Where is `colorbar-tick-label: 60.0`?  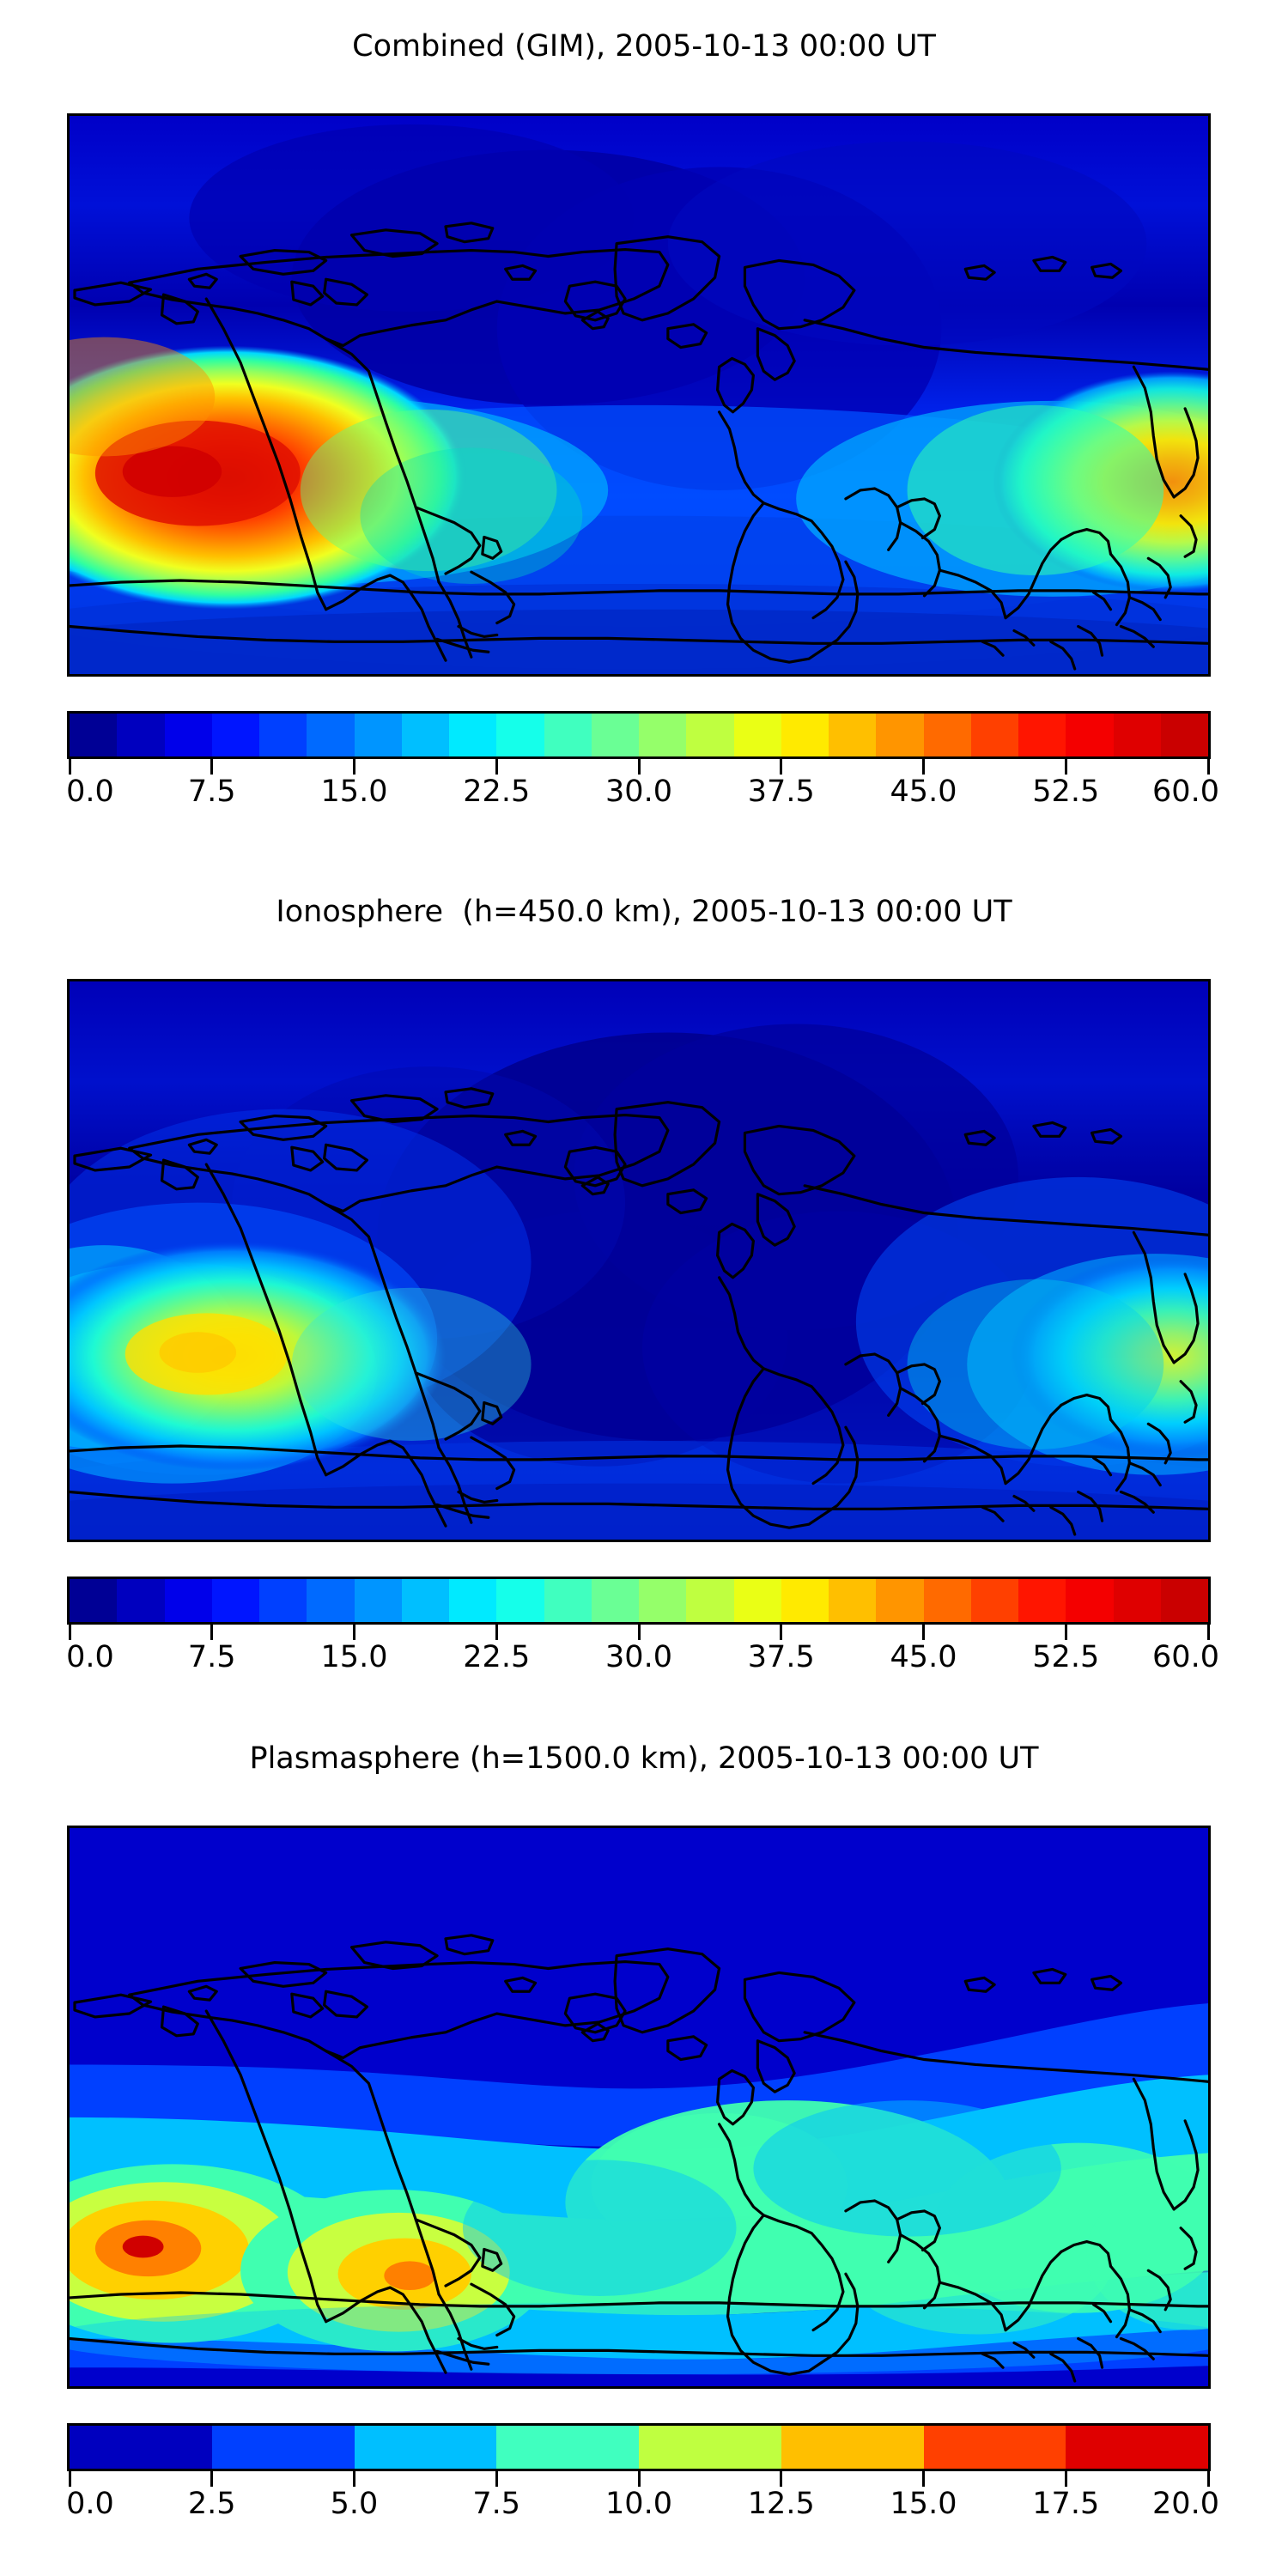
colorbar-tick-label: 60.0 is located at coordinates (1185, 1657).